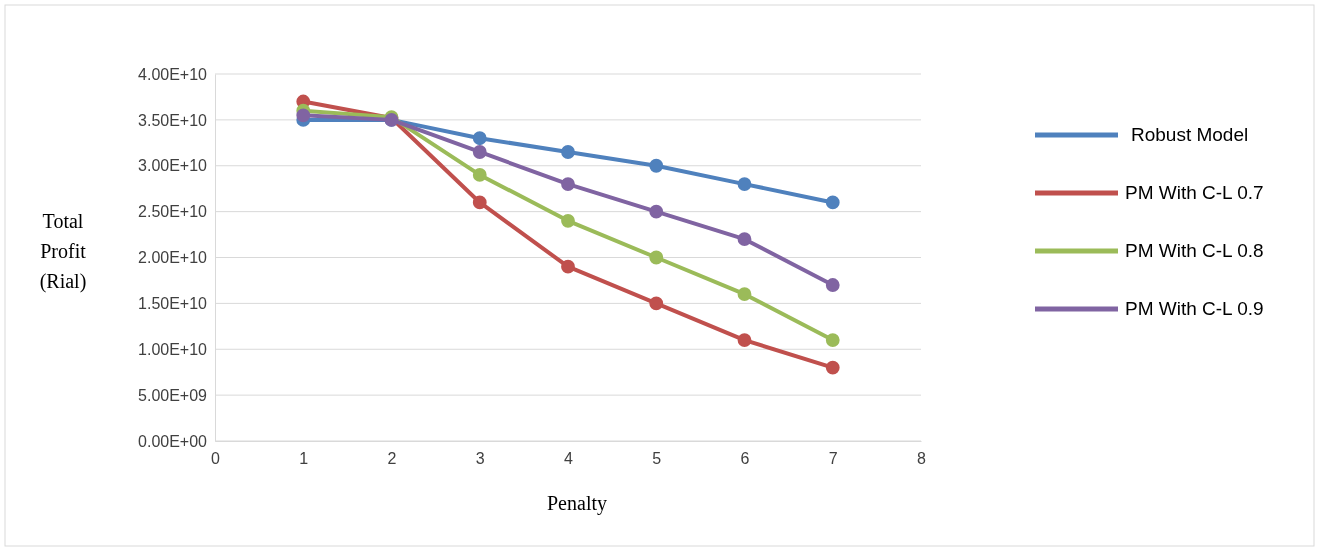  Describe the element at coordinates (745, 459) in the screenshot. I see `x-tick-label: 6` at that location.